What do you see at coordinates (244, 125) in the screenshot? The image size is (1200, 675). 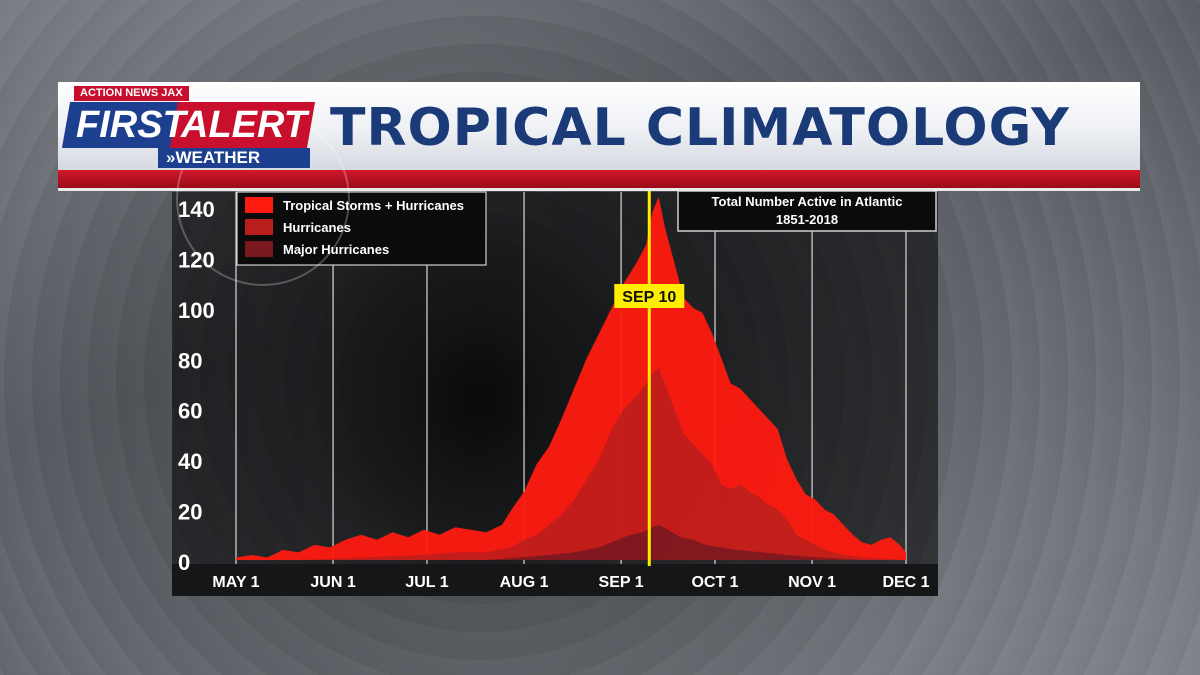 I see `logo-alert-text: ALERT` at bounding box center [244, 125].